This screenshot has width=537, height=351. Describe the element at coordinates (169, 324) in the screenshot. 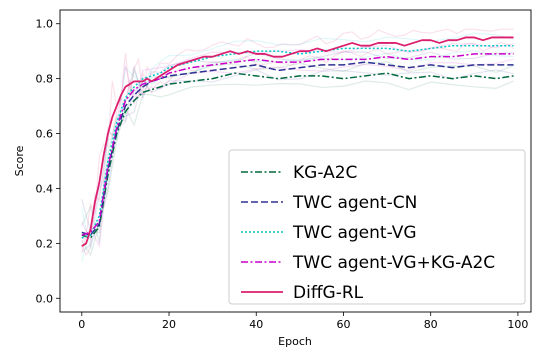

I see `x-tick-label: 20` at that location.